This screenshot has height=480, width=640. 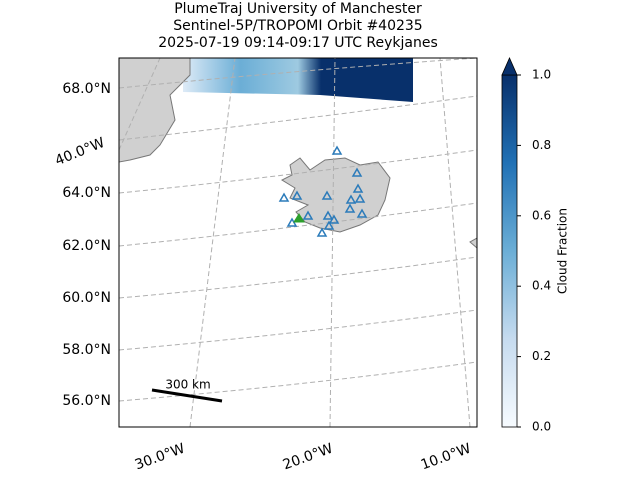 What do you see at coordinates (541, 427) in the screenshot?
I see `colorbar-tick-label: 0.0` at bounding box center [541, 427].